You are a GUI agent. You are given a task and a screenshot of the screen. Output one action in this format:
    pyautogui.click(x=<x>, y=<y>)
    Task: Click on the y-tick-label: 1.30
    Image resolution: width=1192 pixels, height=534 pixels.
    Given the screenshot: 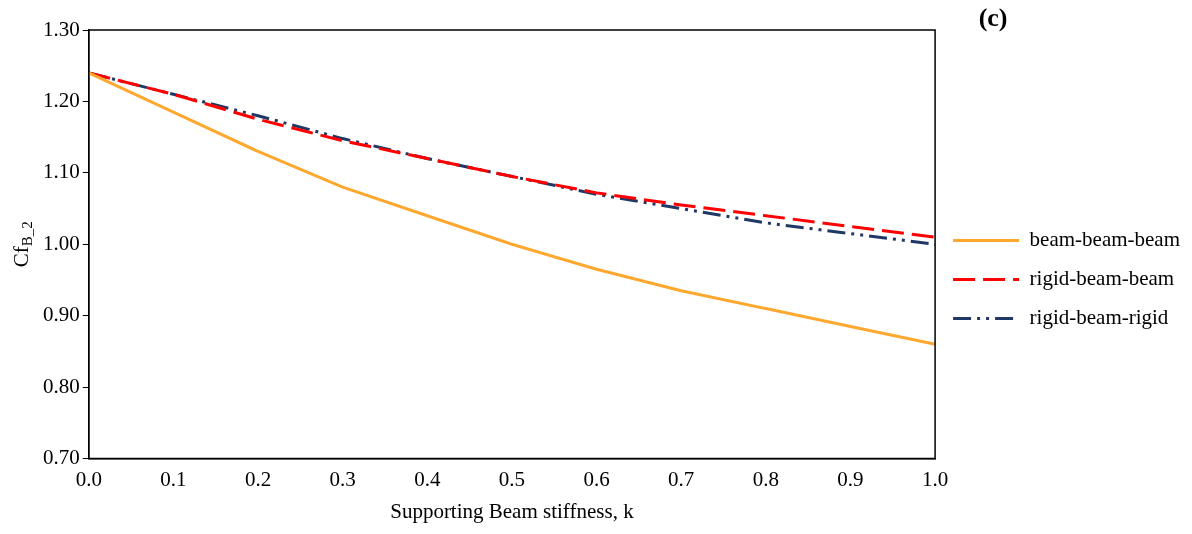 What is the action you would take?
    pyautogui.click(x=61, y=28)
    